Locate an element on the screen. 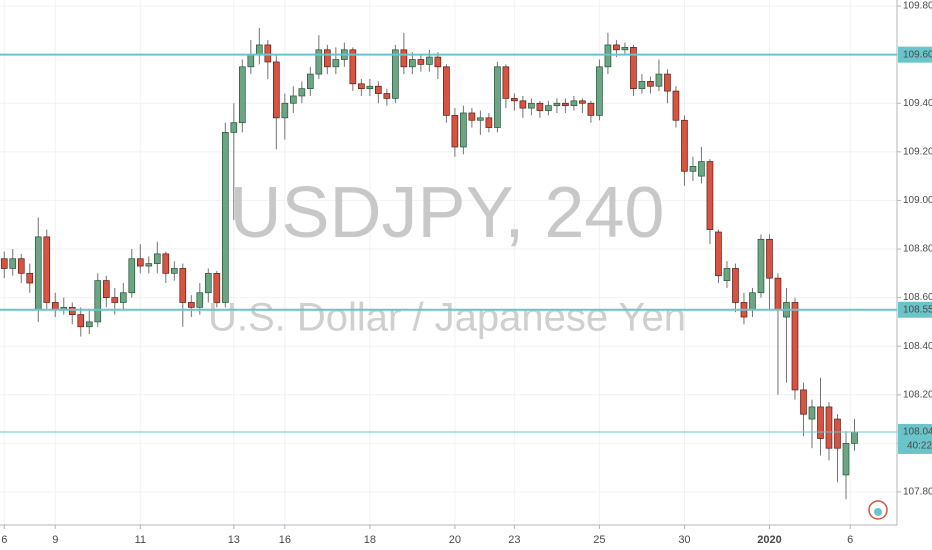 Image resolution: width=932 pixels, height=550 pixels. y-tick-label: 108.800 is located at coordinates (917, 249).